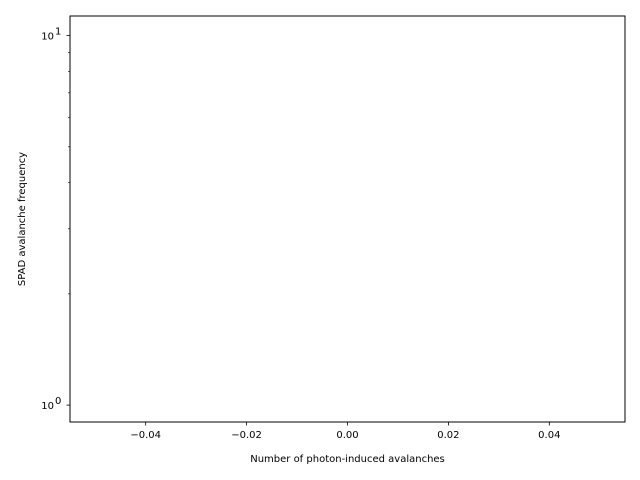 Image resolution: width=640 pixels, height=480 pixels. I want to click on x-tick-label: 0.02, so click(448, 435).